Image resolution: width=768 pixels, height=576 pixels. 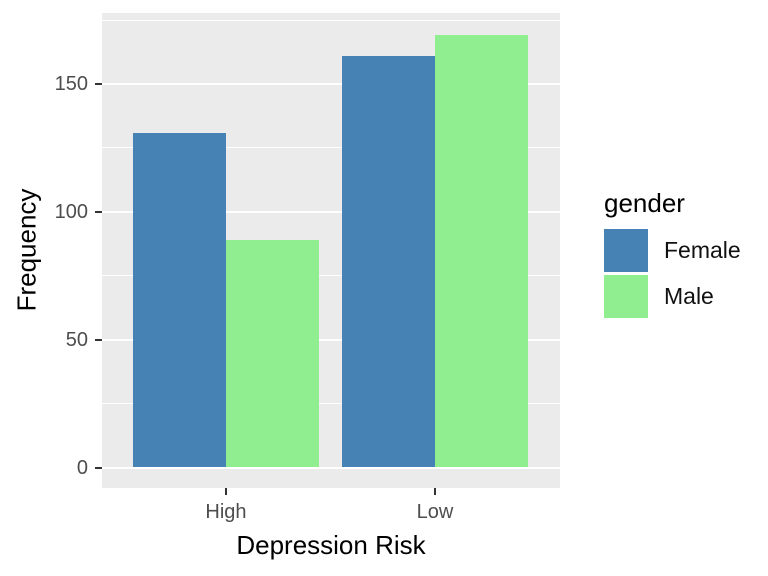 What do you see at coordinates (331, 545) in the screenshot?
I see `x-axis-title: Depression Risk` at bounding box center [331, 545].